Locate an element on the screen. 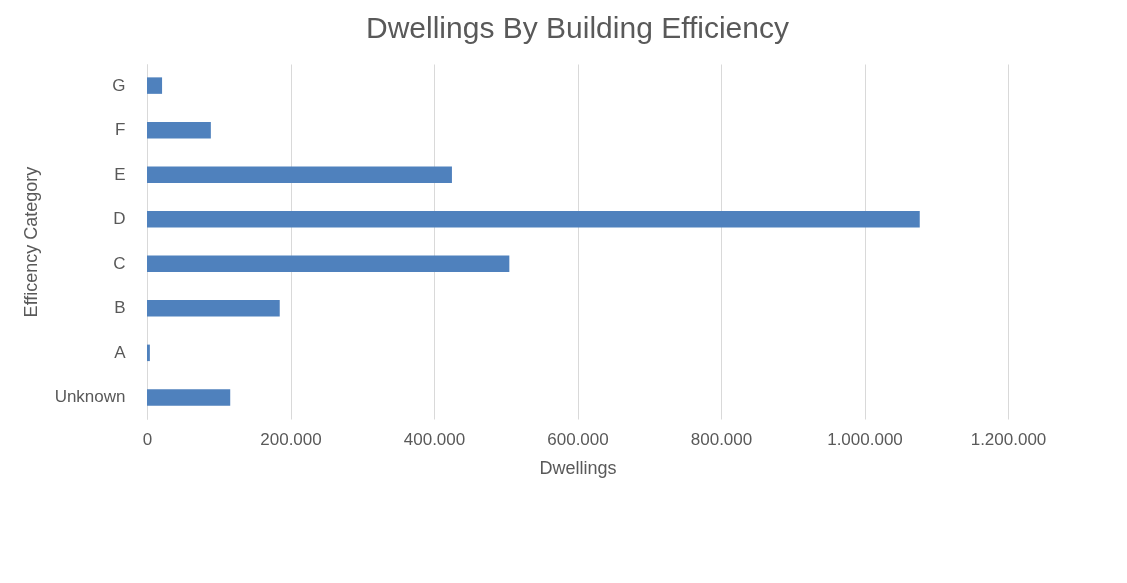  y-tick-label: A is located at coordinates (120, 352).